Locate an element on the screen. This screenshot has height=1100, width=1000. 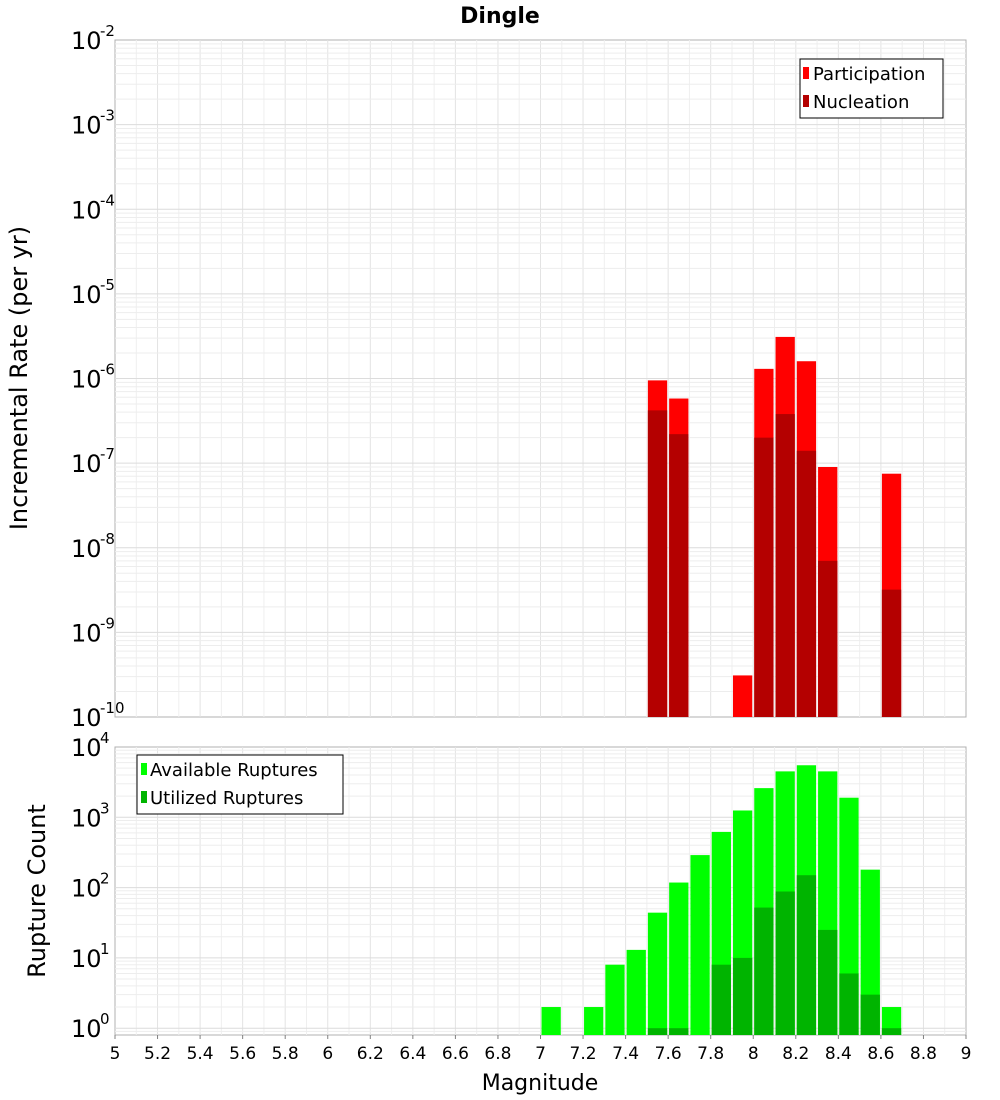
x-tick-label: 5.6 is located at coordinates (242, 1054).